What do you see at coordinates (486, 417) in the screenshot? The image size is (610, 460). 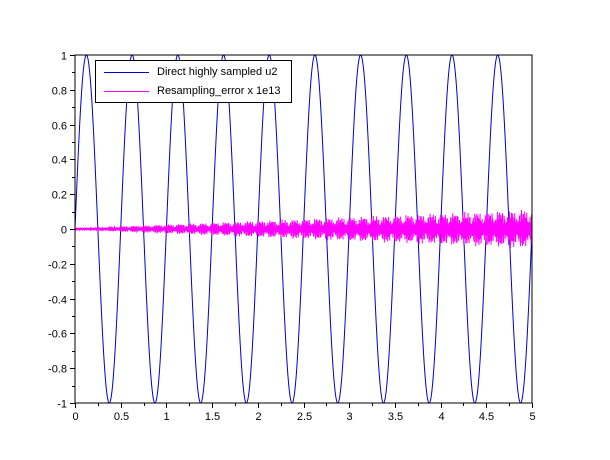 I see `svg-text: 4.5` at bounding box center [486, 417].